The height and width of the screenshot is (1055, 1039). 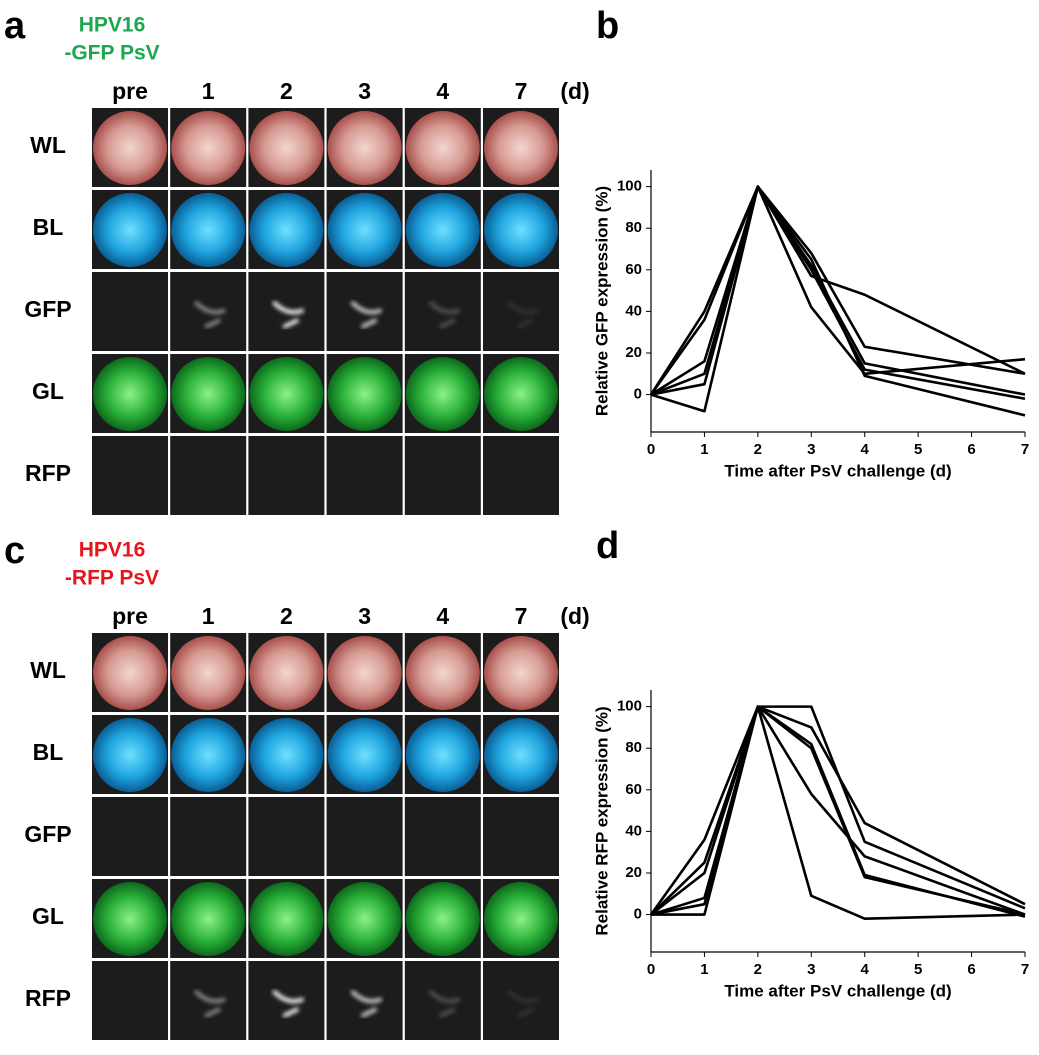 What do you see at coordinates (111, 53) in the screenshot?
I see `panel-title: -GFP PsV` at bounding box center [111, 53].